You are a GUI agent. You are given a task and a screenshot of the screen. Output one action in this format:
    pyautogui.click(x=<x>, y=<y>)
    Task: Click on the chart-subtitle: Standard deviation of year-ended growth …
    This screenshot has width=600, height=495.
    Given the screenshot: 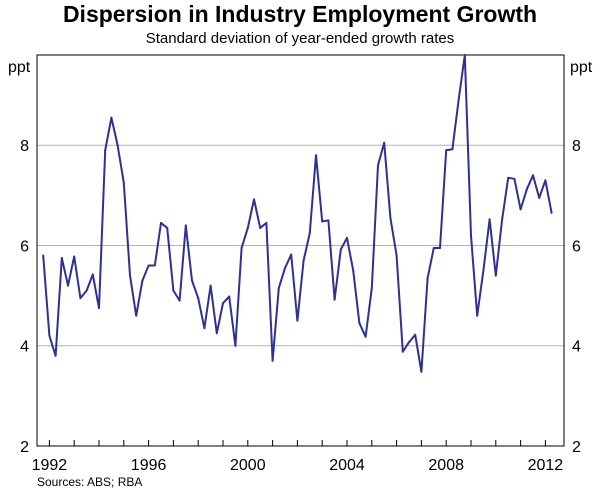 What is the action you would take?
    pyautogui.click(x=300, y=38)
    